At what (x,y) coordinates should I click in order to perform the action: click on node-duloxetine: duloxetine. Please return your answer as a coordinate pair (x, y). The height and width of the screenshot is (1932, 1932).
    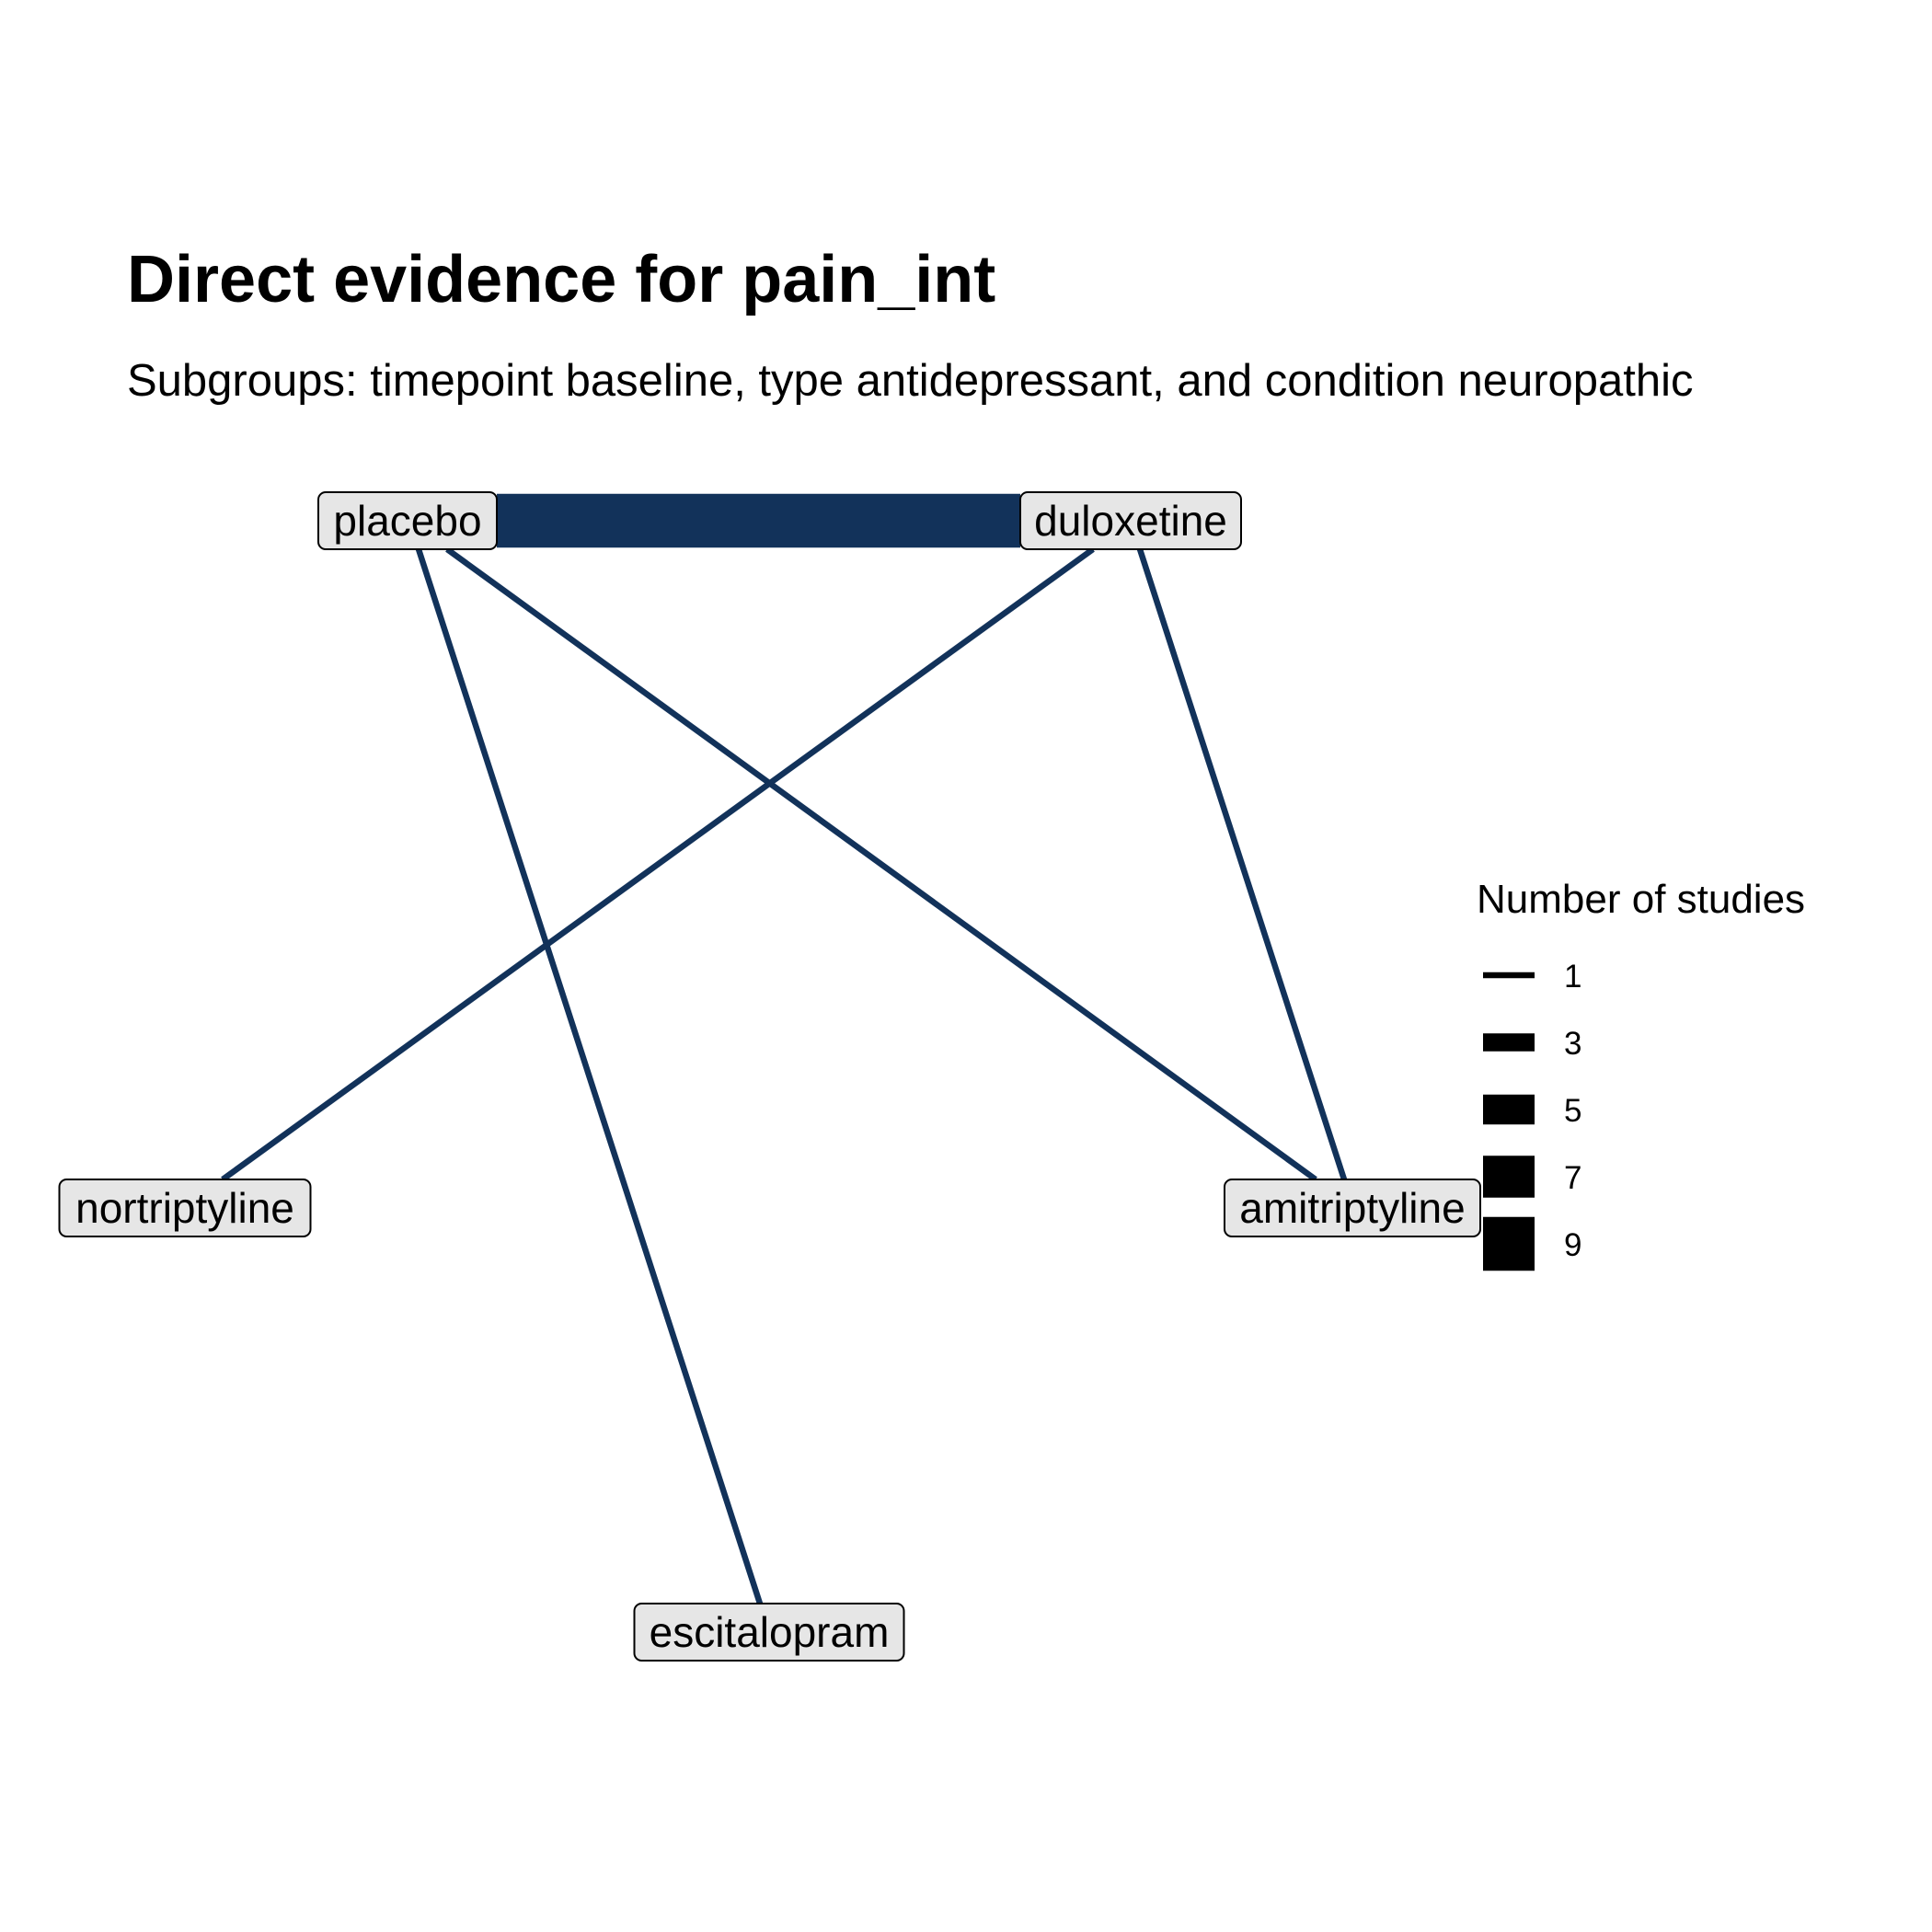
    Looking at the image, I should click on (1130, 520).